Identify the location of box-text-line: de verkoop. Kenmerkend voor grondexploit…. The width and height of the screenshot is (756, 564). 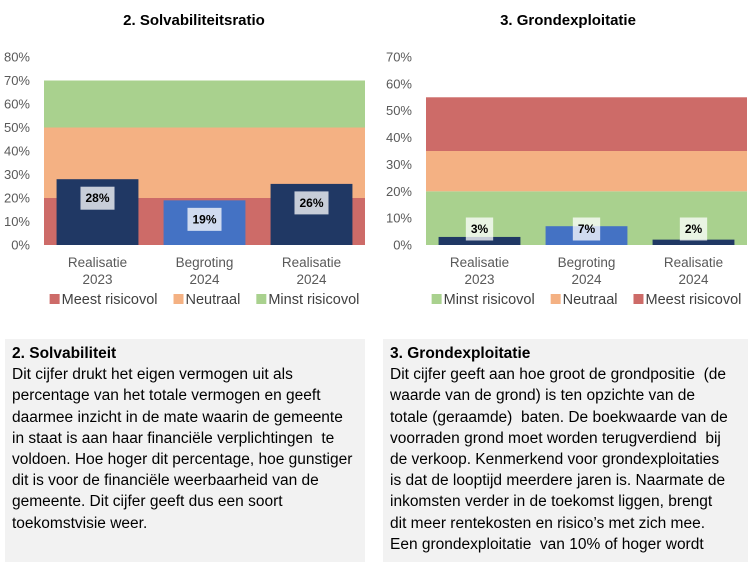
(555, 460).